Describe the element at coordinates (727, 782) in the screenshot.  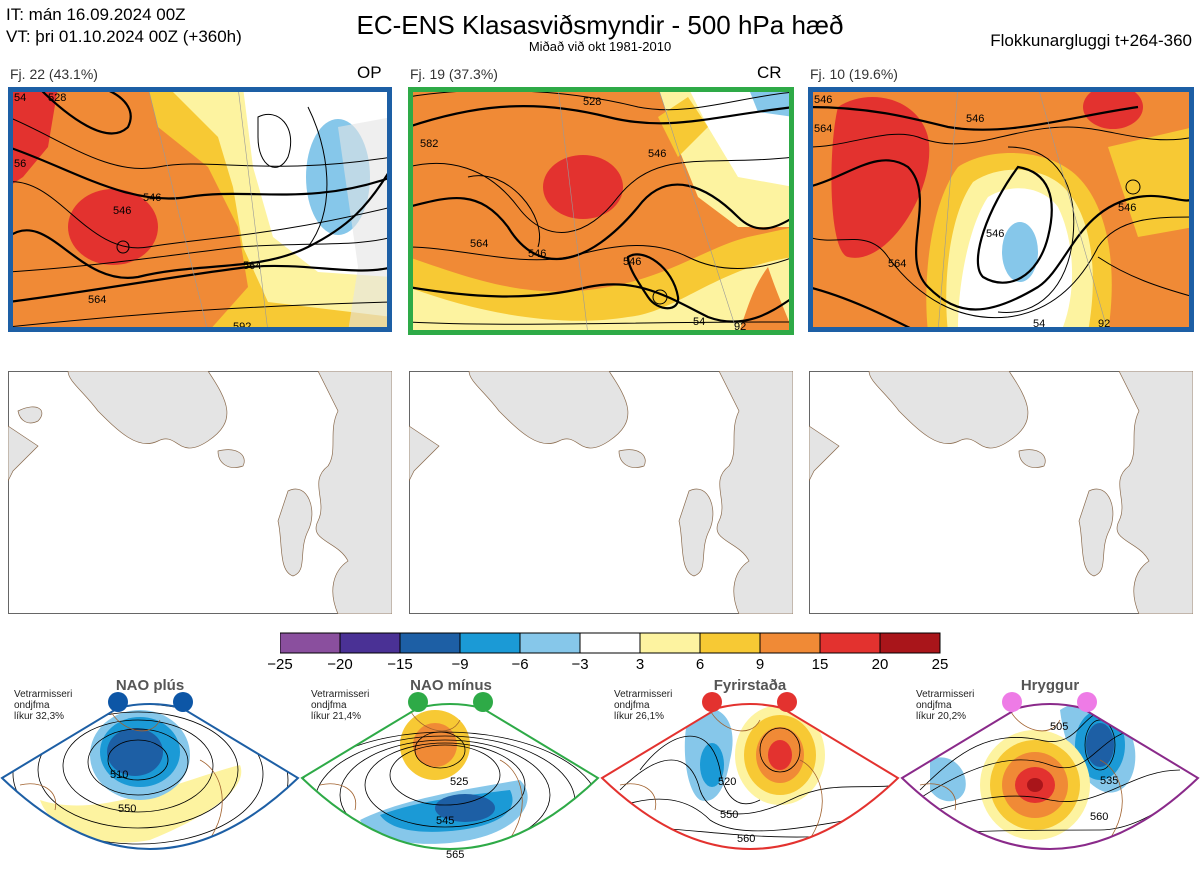
I see `contour-label: 520` at that location.